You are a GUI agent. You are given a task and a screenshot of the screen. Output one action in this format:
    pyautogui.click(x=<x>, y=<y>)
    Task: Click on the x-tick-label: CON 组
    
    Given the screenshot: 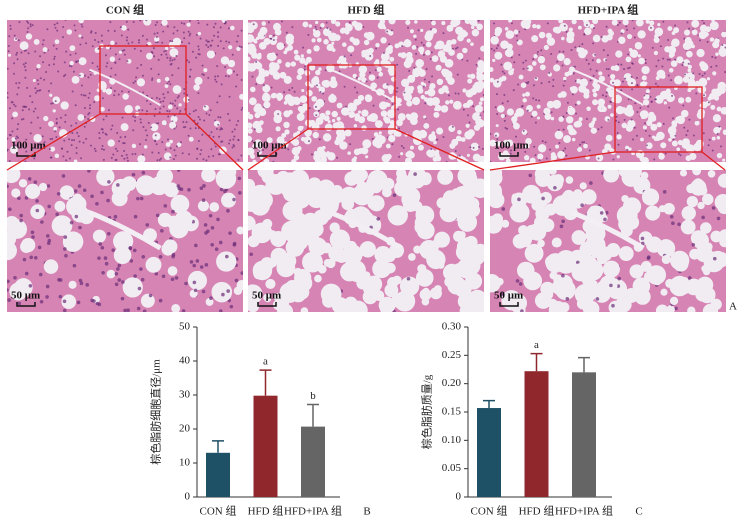 What is the action you would take?
    pyautogui.click(x=218, y=511)
    